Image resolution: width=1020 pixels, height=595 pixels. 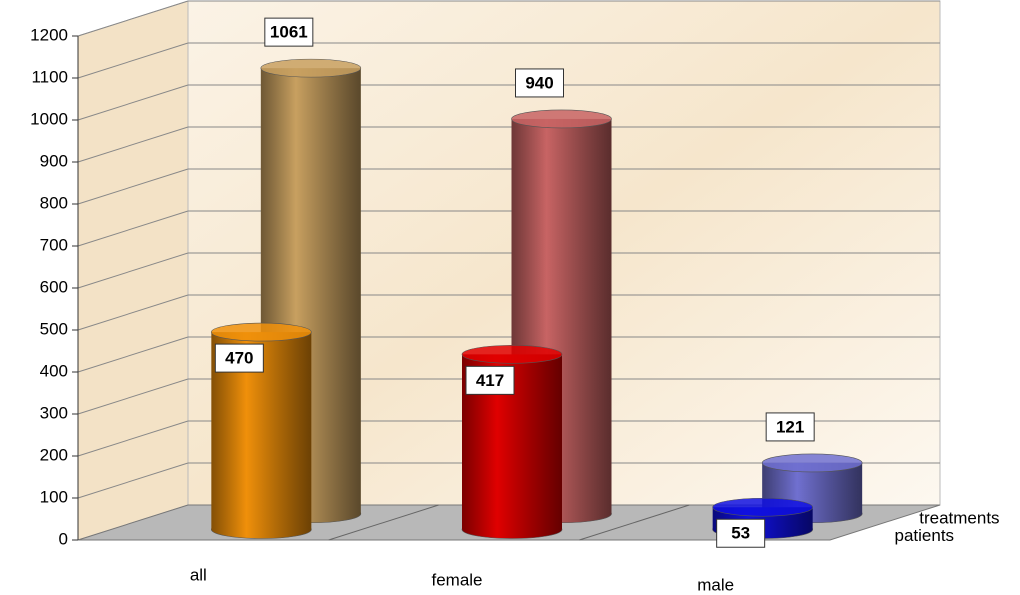 I want to click on y-tick-label: 600, so click(x=54, y=286).